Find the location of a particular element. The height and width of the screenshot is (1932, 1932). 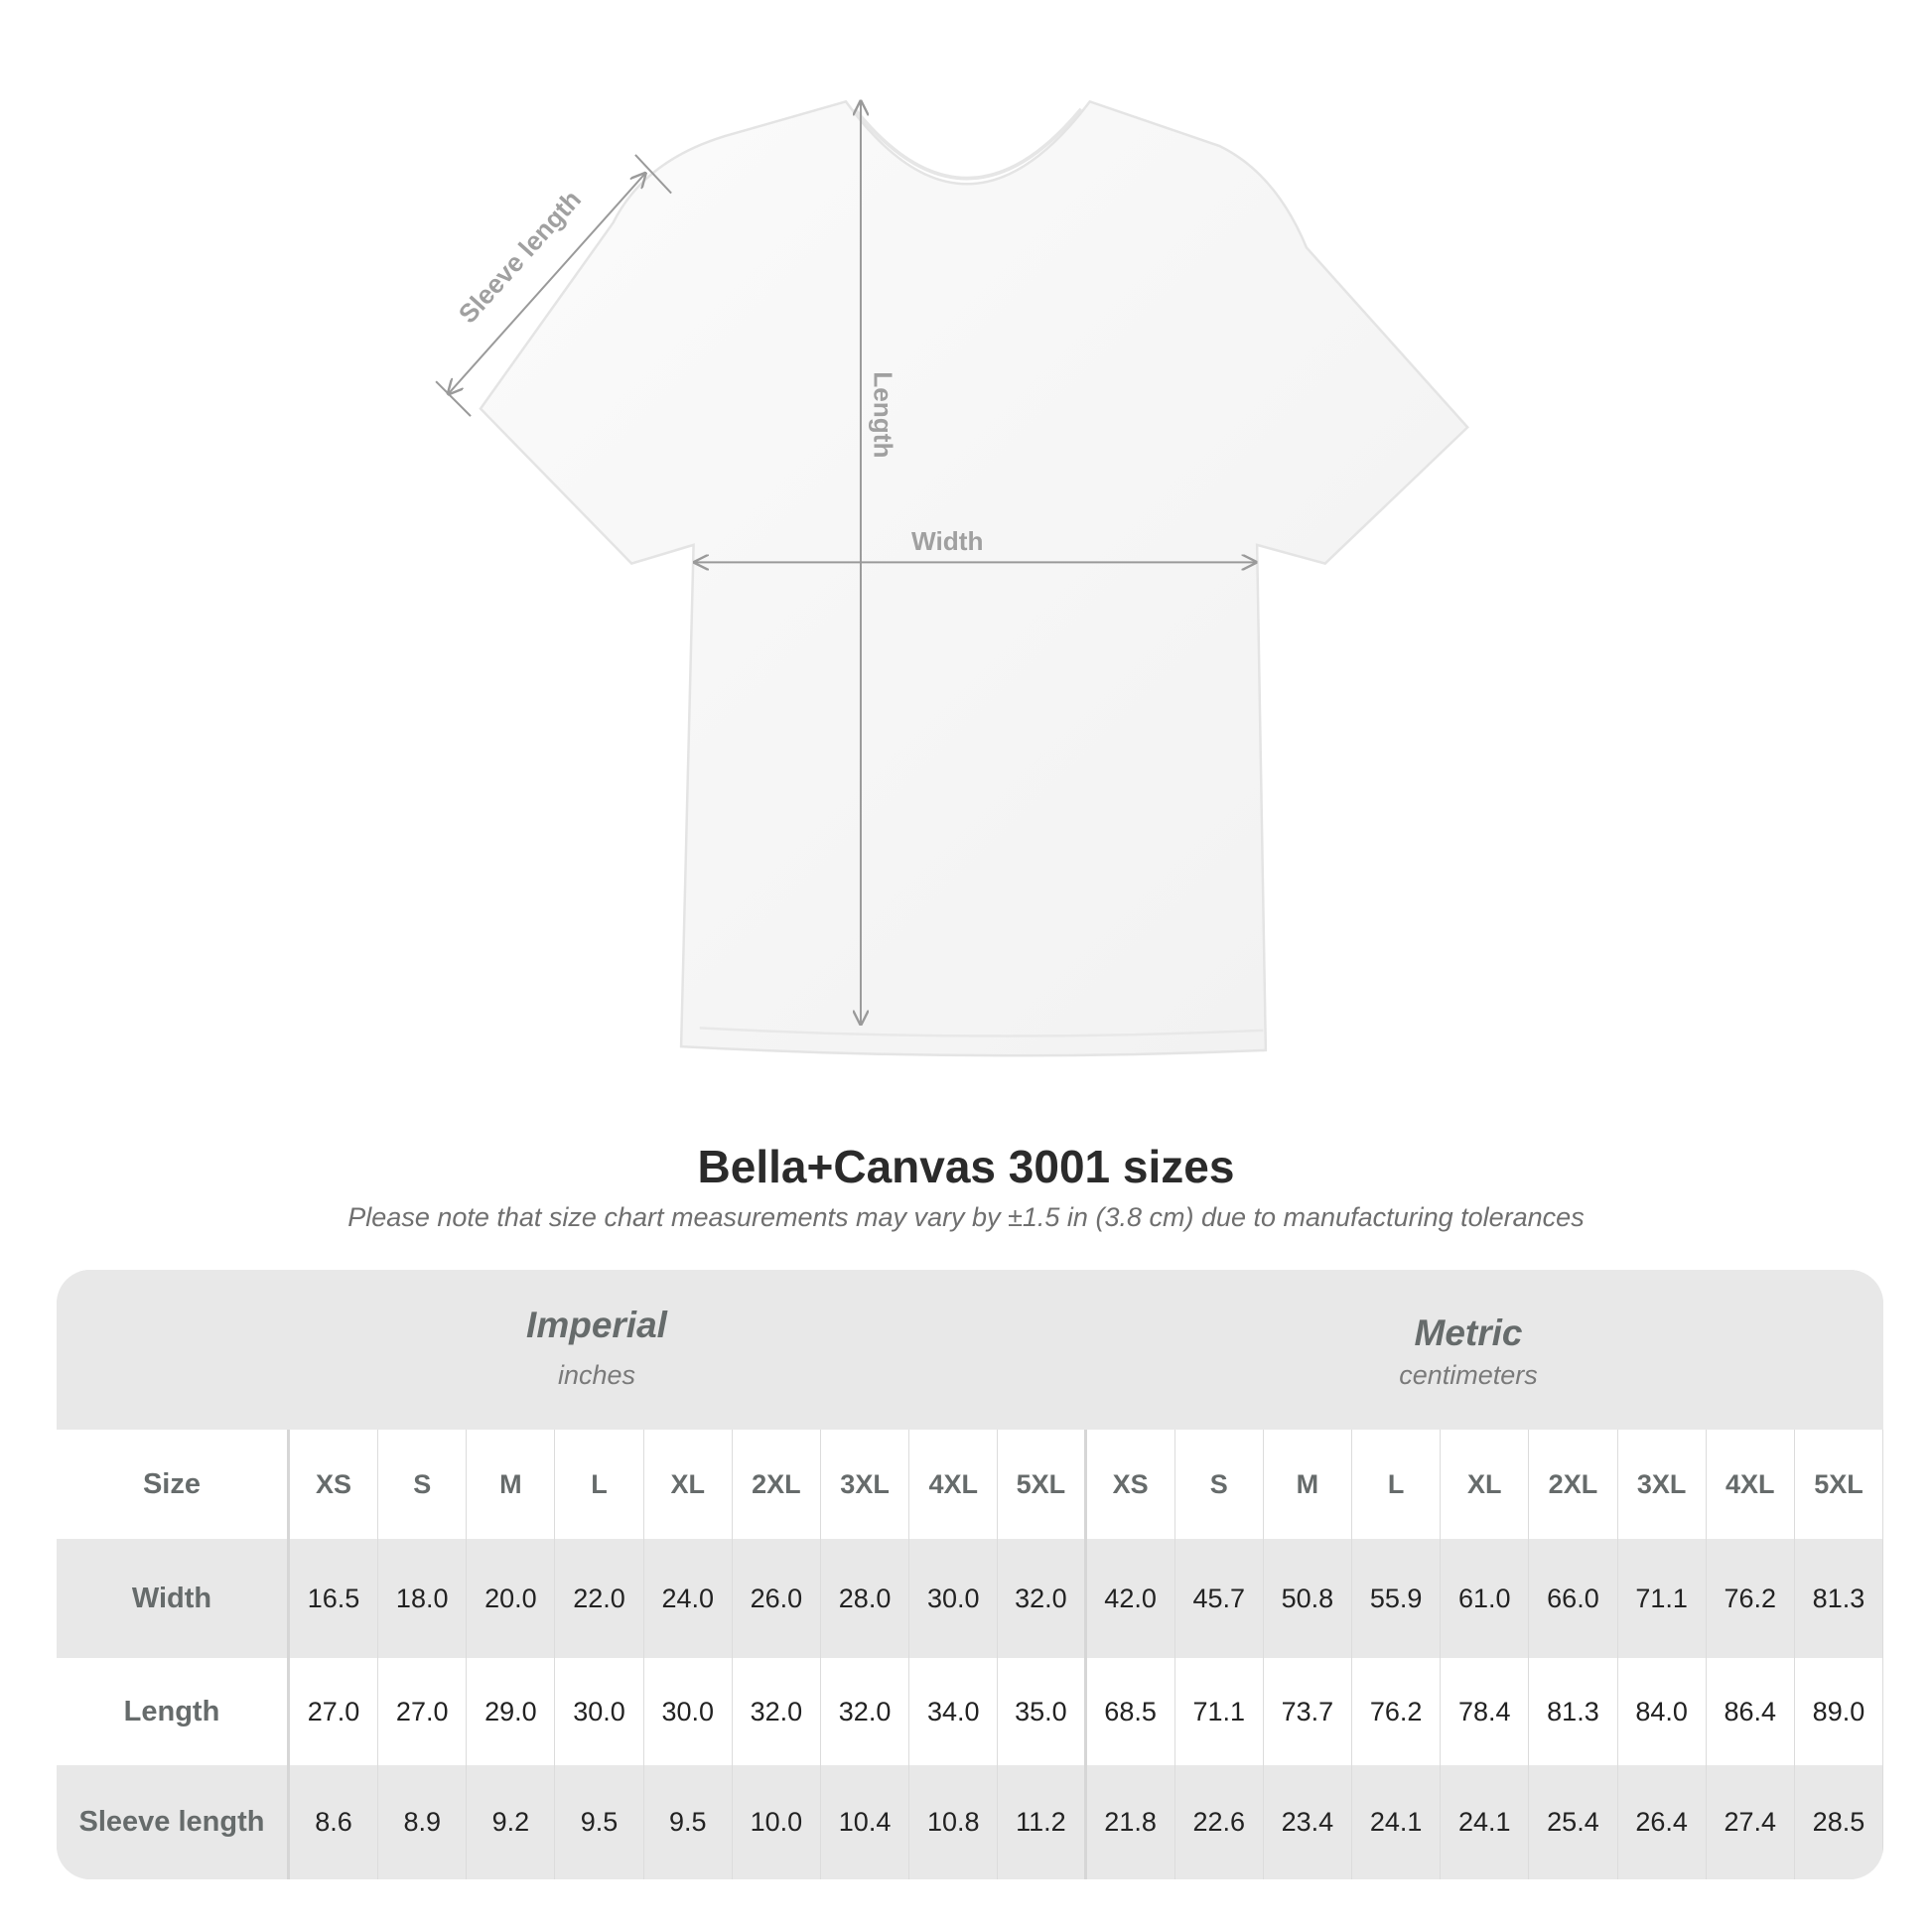

metric-value: 86.4 is located at coordinates (1751, 1711).